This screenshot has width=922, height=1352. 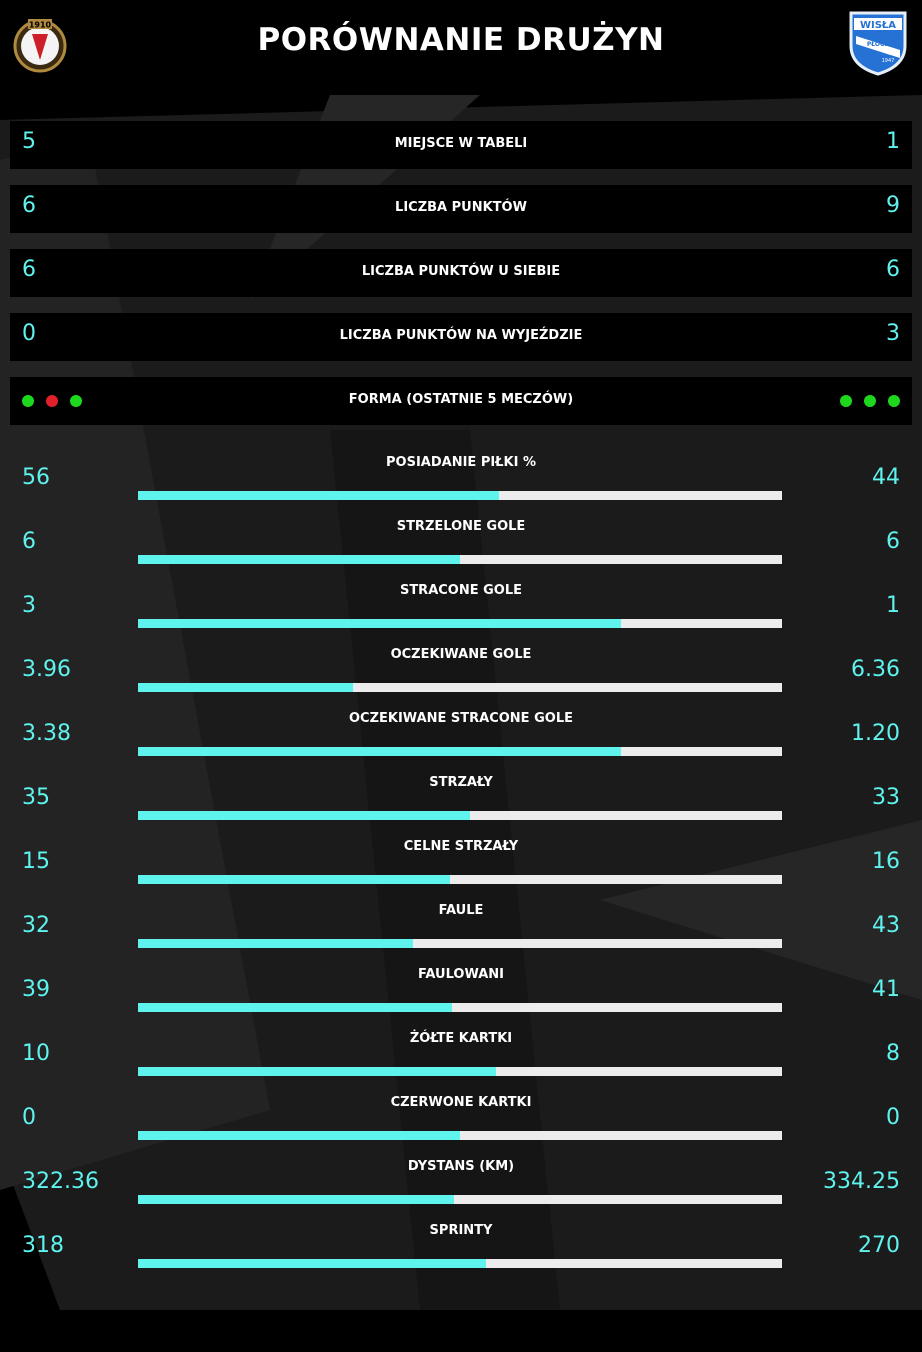 I want to click on stat-row-form: FORMA (OSTATNIE 5 MECZÓW), so click(x=461, y=409).